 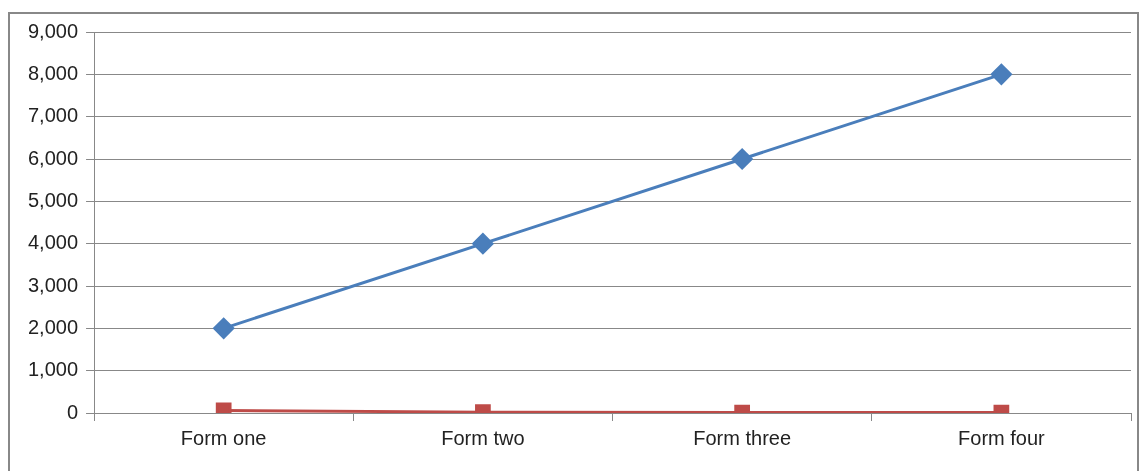 What do you see at coordinates (53, 115) in the screenshot?
I see `y-tick-label: 7,000` at bounding box center [53, 115].